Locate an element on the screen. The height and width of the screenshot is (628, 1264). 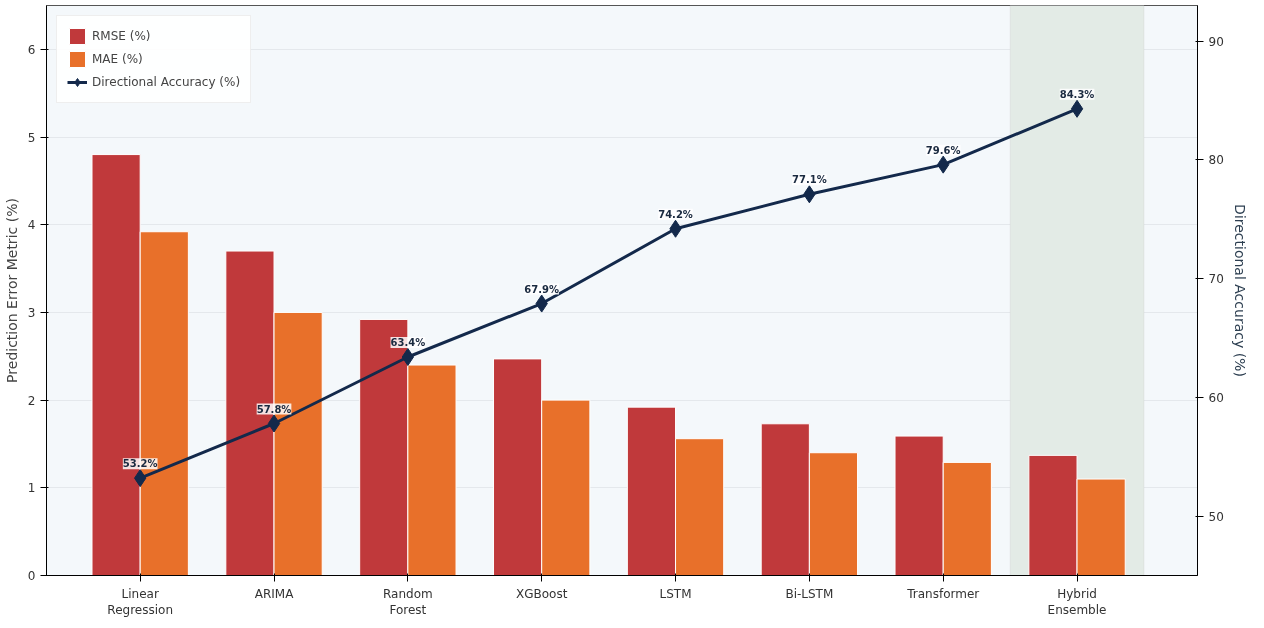
x-tick-label: LSTM is located at coordinates (675, 593).